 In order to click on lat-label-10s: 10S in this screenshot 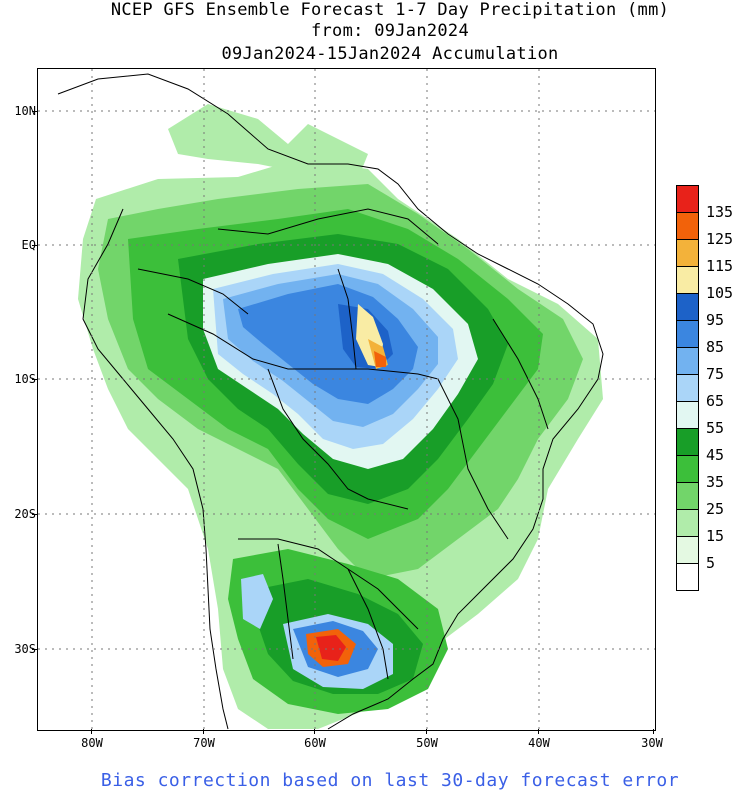, I will do `click(25, 379)`.